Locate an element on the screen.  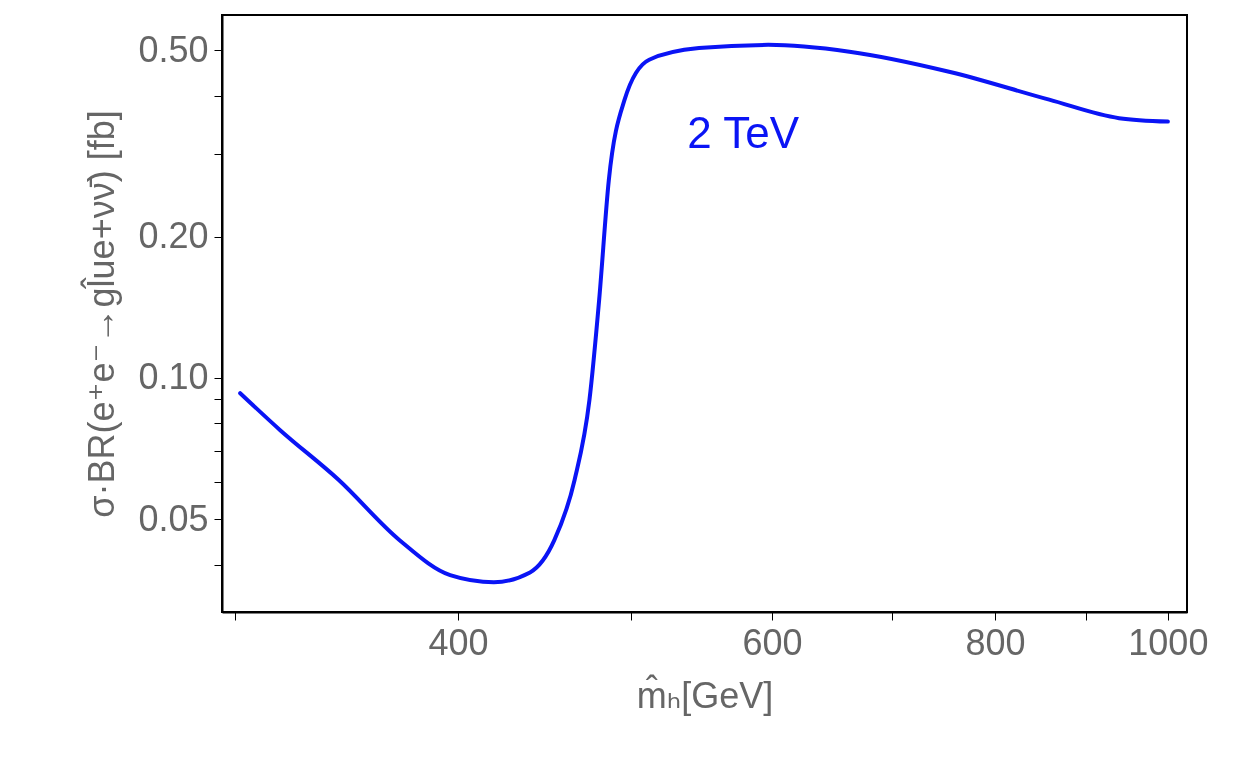
y-axis-title: σ·BR(e⁺e⁻→gl̂ue+νν̄) [fb] is located at coordinates (101, 314).